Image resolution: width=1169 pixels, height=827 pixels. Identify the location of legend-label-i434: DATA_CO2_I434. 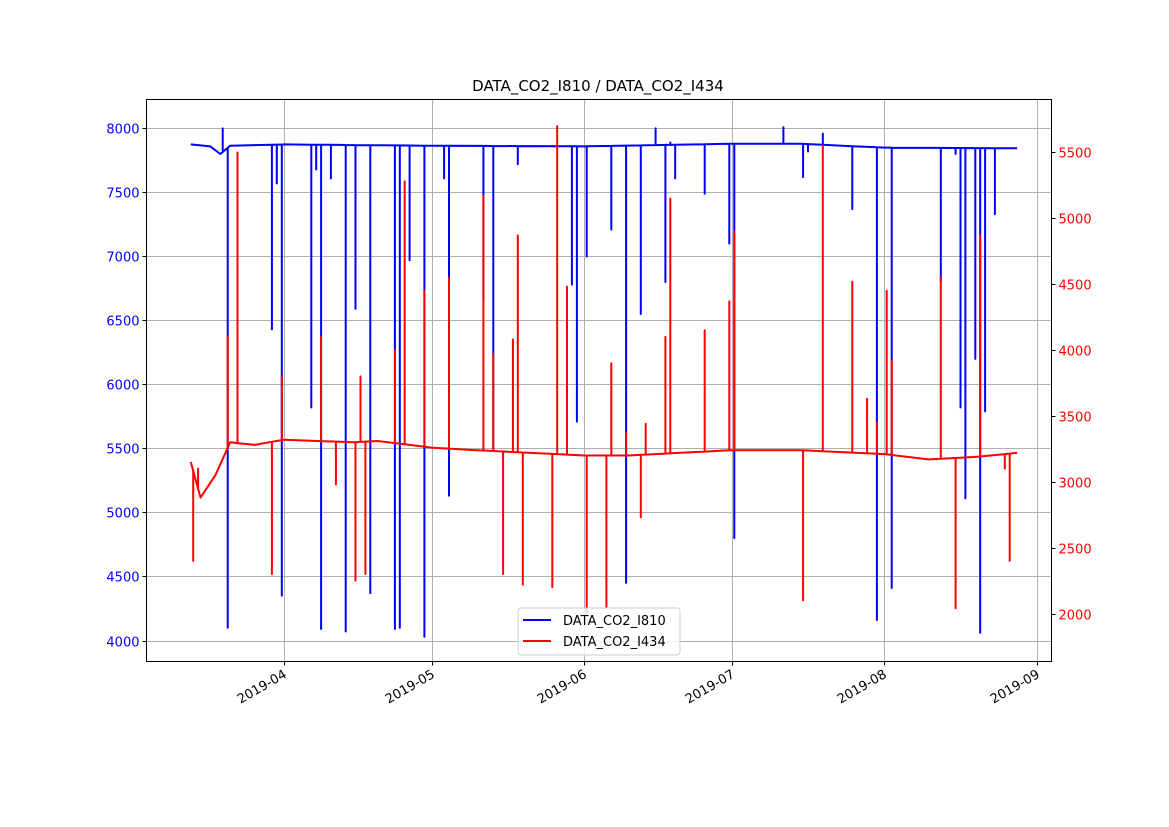
(614, 642).